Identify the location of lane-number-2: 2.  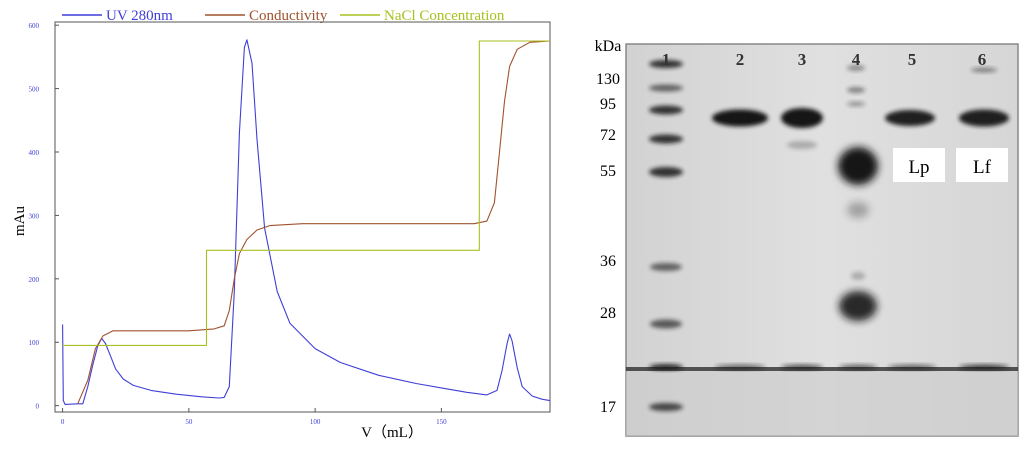
(740, 59).